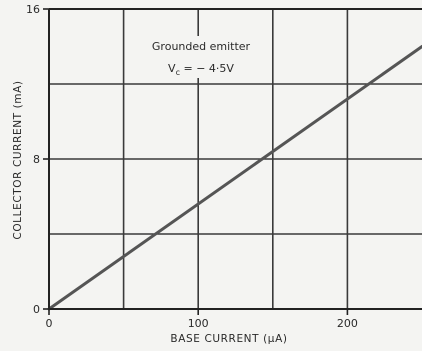 The height and width of the screenshot is (351, 422). I want to click on y-tick-label-16: 16, so click(33, 9).